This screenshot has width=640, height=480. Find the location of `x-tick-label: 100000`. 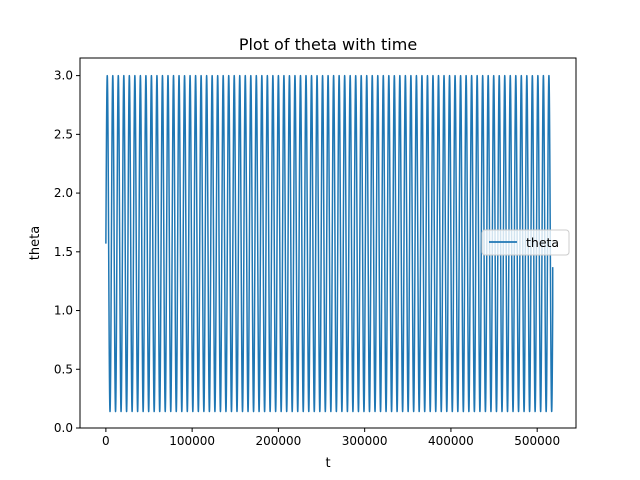

x-tick-label: 100000 is located at coordinates (192, 441).